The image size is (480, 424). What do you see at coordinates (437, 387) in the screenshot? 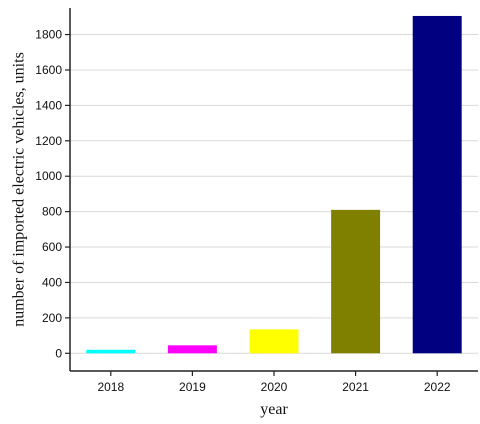
I see `x-tick-label: 2022` at bounding box center [437, 387].